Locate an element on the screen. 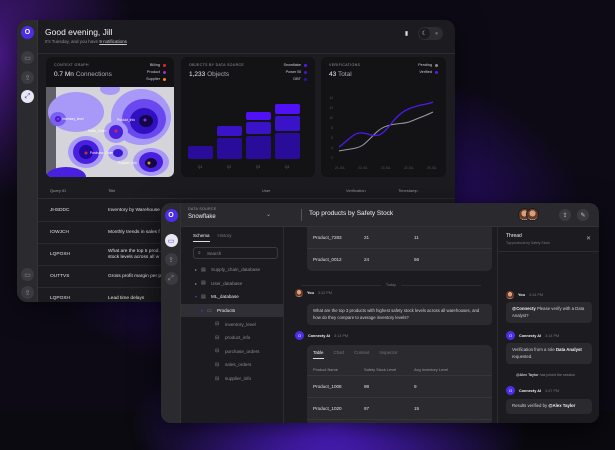 The image size is (615, 450). tree-item: ▾▭Products is located at coordinates (232, 311).